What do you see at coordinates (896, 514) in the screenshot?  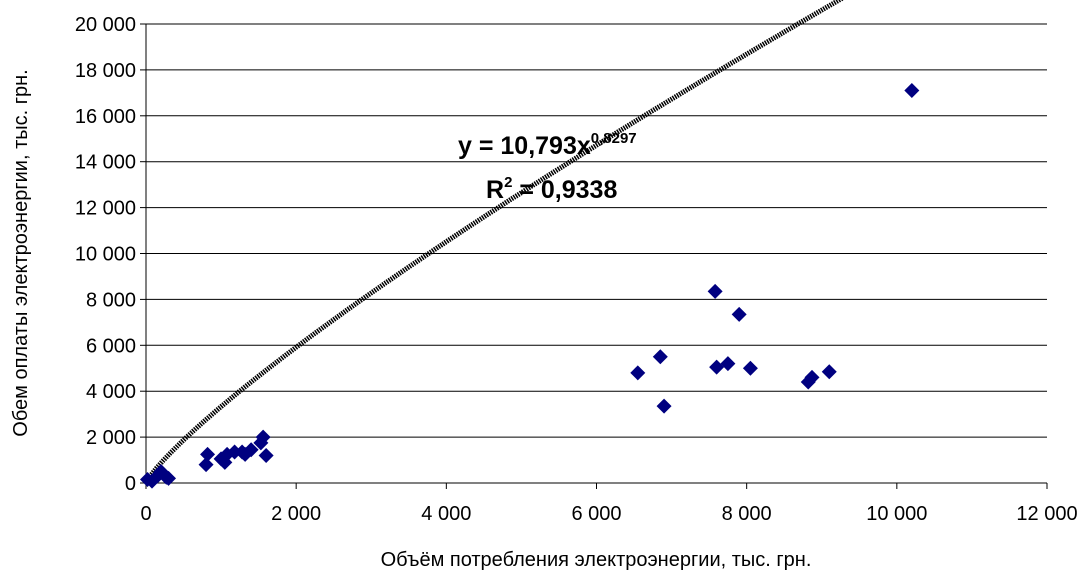 I see `x-tick-label: 10 000` at bounding box center [896, 514].